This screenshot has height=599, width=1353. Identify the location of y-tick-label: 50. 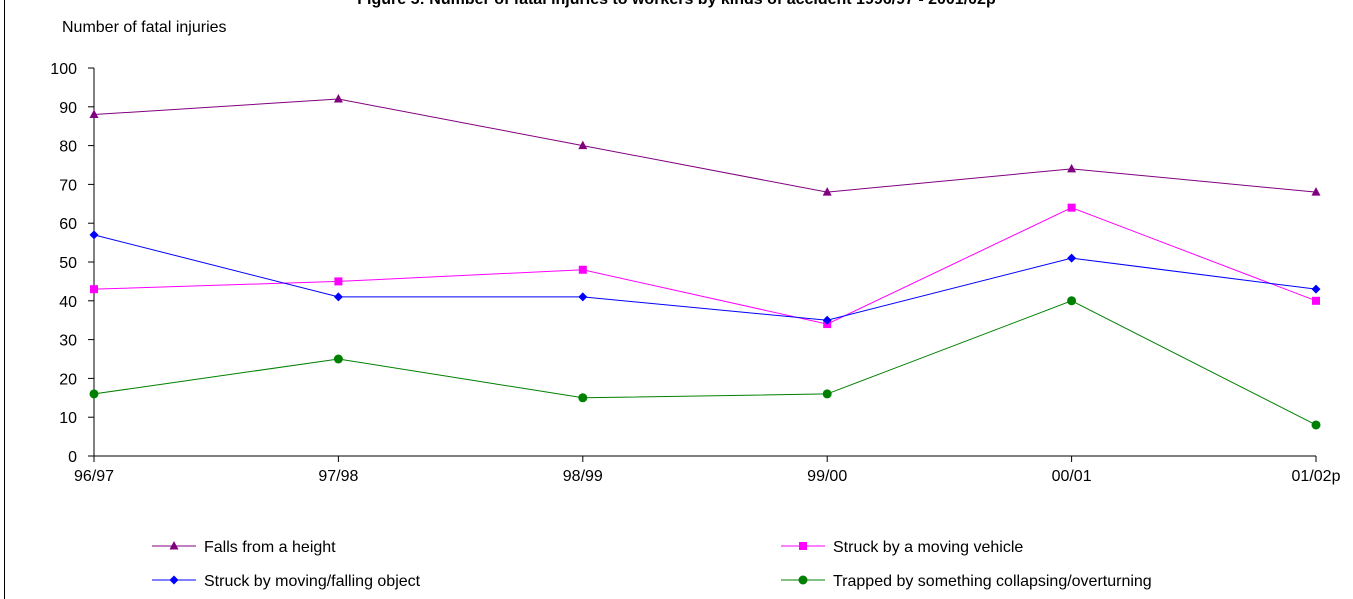
(68, 263).